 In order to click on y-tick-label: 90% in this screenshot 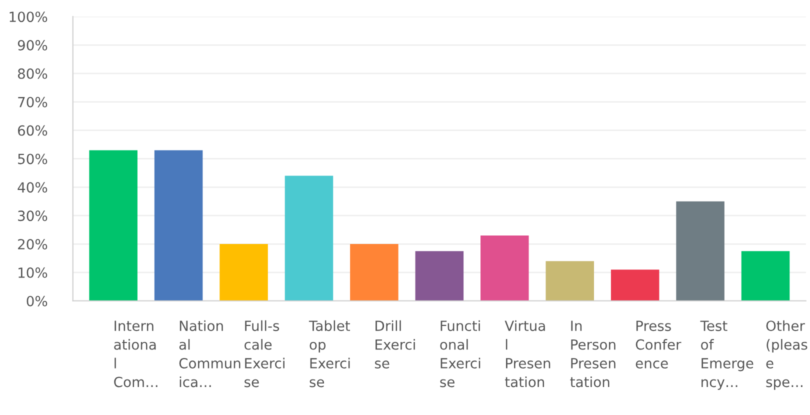, I will do `click(33, 45)`.